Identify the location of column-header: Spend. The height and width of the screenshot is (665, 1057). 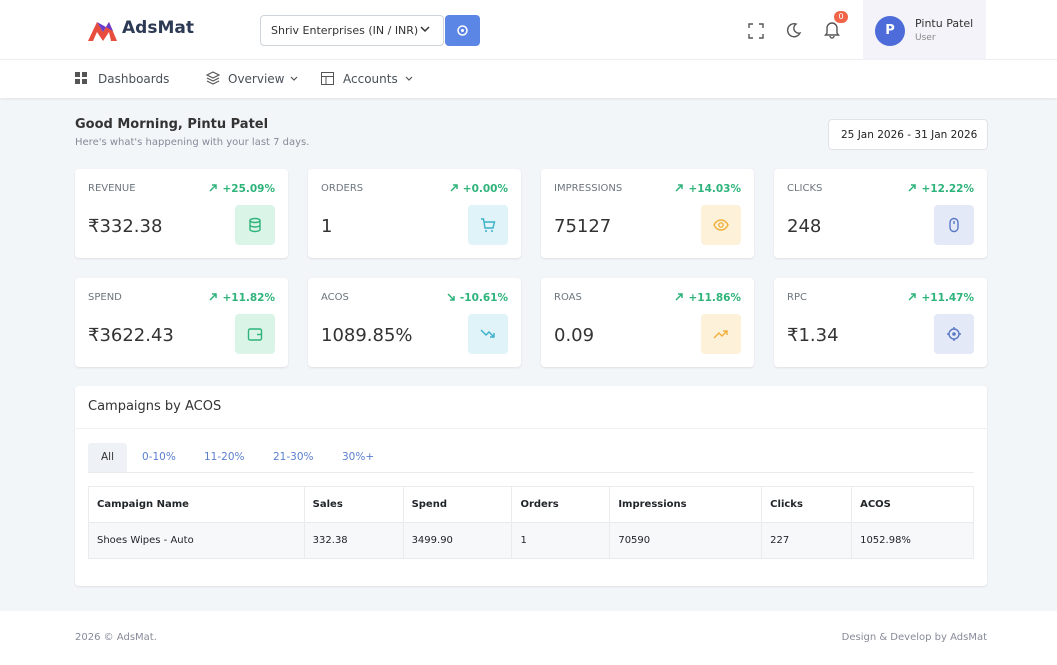
(457, 504).